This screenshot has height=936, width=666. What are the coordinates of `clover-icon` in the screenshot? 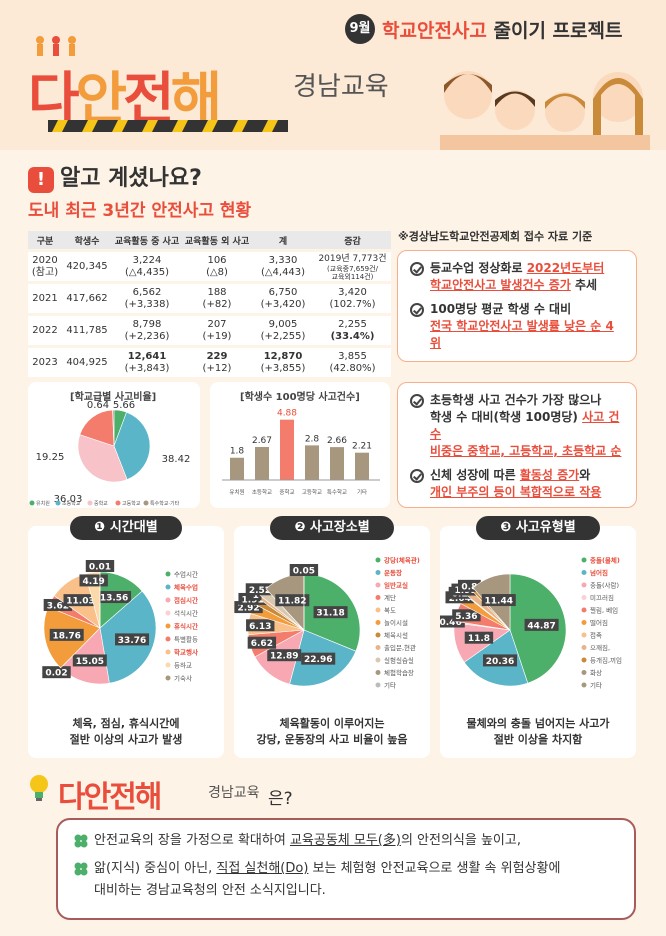 It's located at (81, 841).